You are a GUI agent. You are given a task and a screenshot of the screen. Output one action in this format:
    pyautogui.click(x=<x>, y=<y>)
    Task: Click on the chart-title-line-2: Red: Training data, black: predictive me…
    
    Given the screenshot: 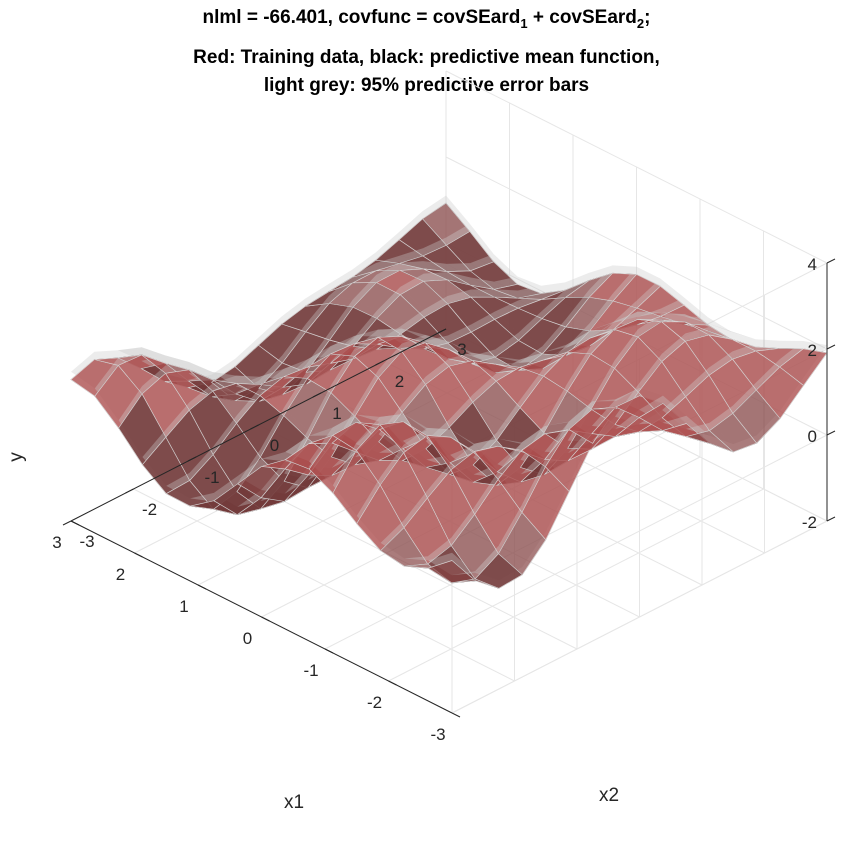 What is the action you would take?
    pyautogui.click(x=426, y=57)
    